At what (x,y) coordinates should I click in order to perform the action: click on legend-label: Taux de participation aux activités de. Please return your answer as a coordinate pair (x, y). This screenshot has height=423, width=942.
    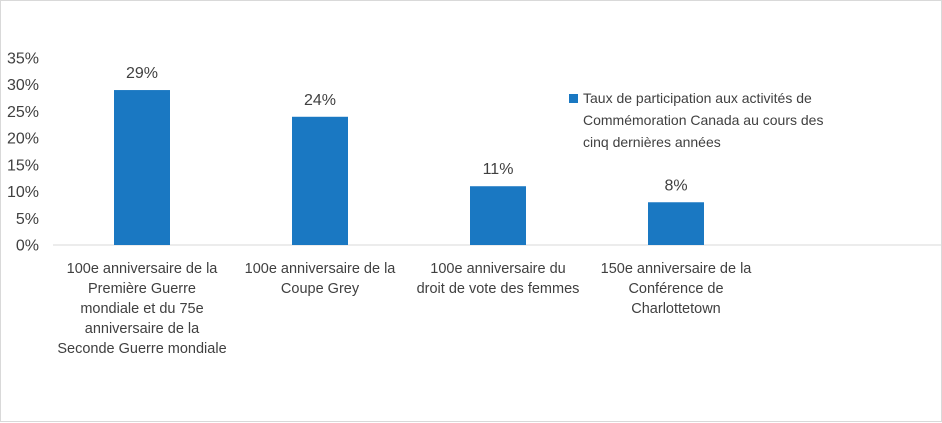
    Looking at the image, I should click on (697, 98).